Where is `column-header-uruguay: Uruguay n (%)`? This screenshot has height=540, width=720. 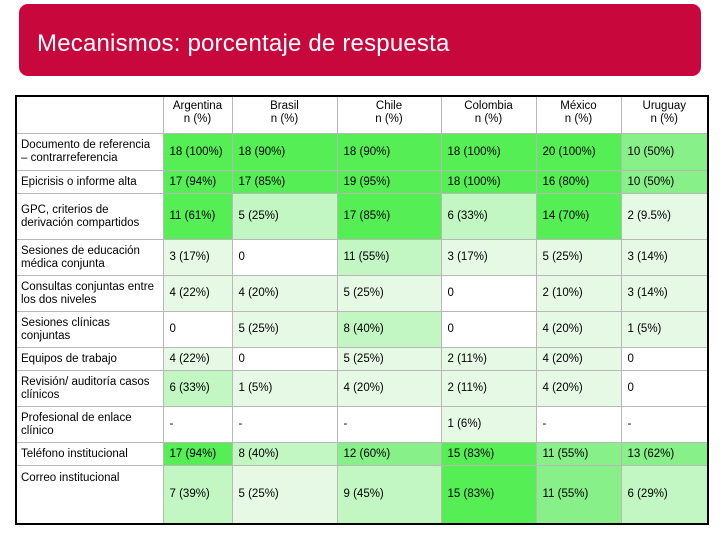 column-header-uruguay: Uruguay n (%) is located at coordinates (664, 114).